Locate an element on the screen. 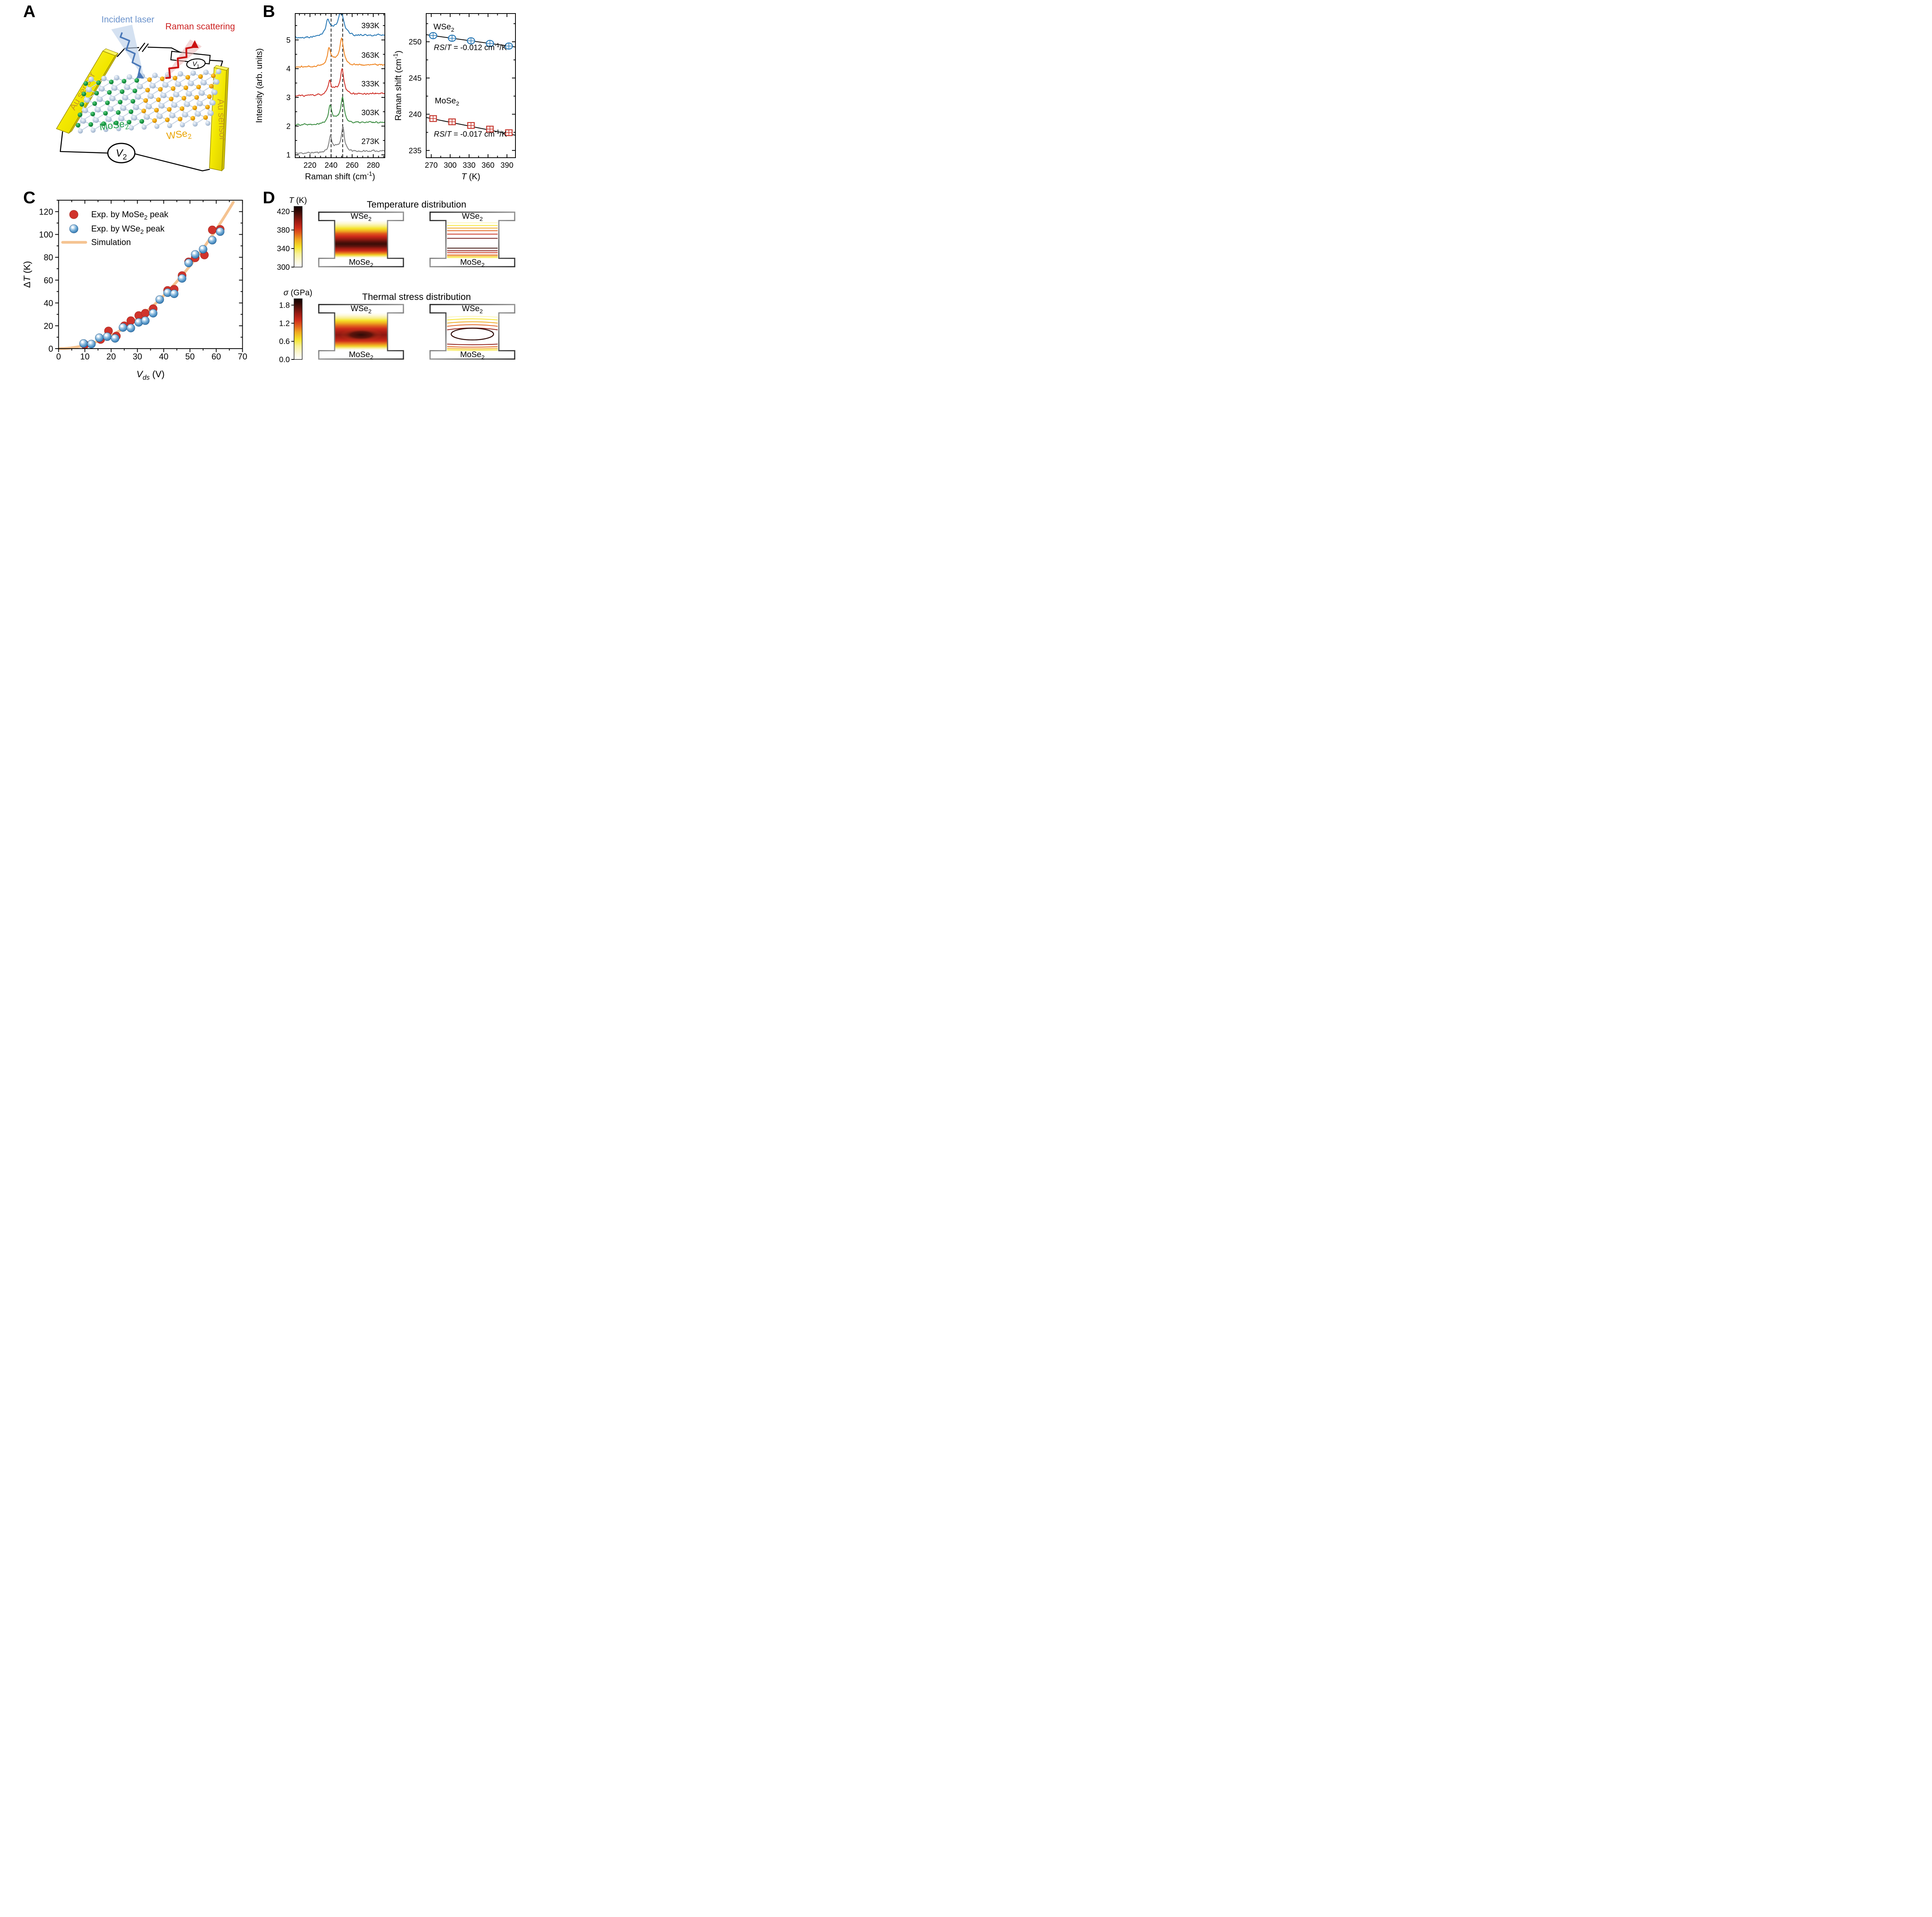  spectrum-273K: 273K is located at coordinates (340, 140).